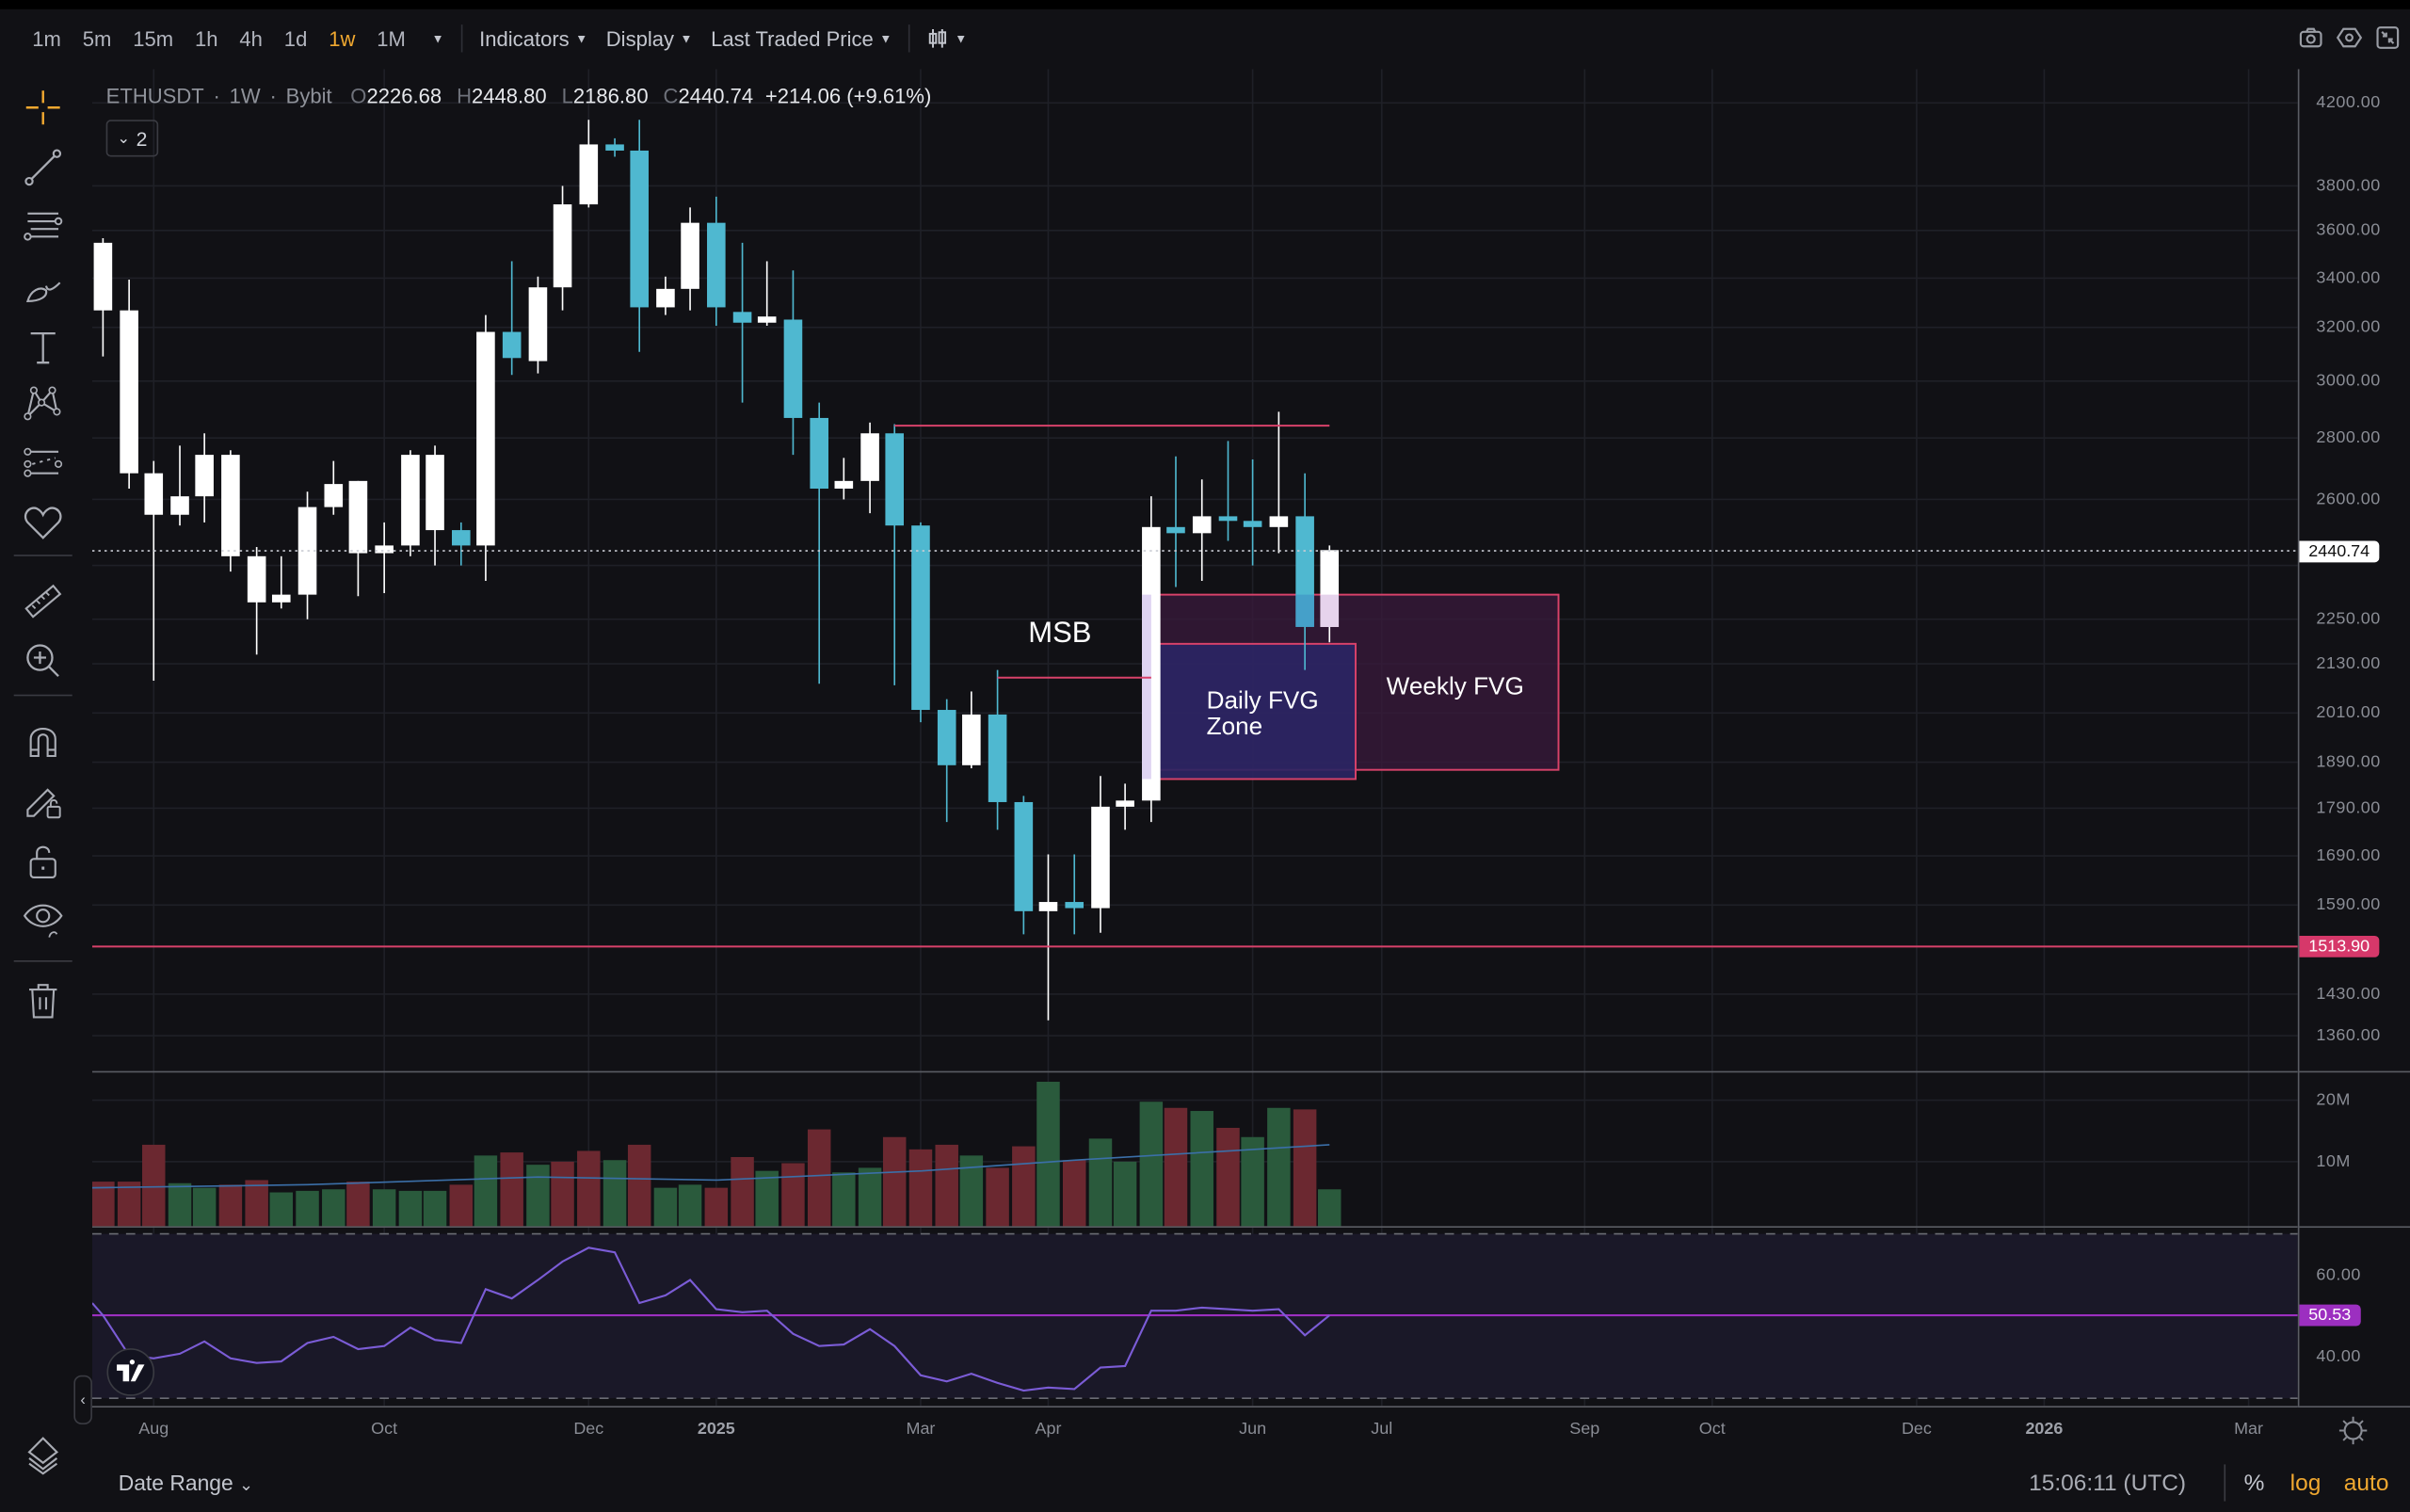 This screenshot has width=2410, height=1512. Describe the element at coordinates (43, 347) in the screenshot. I see `text-tool` at that location.